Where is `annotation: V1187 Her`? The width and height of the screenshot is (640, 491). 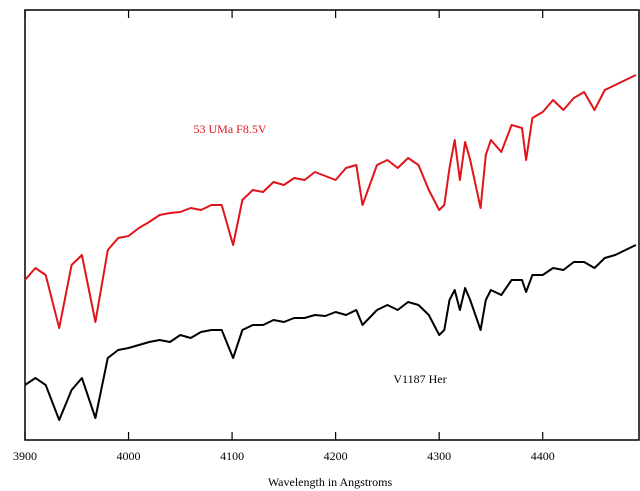
annotation: V1187 Her is located at coordinates (419, 379).